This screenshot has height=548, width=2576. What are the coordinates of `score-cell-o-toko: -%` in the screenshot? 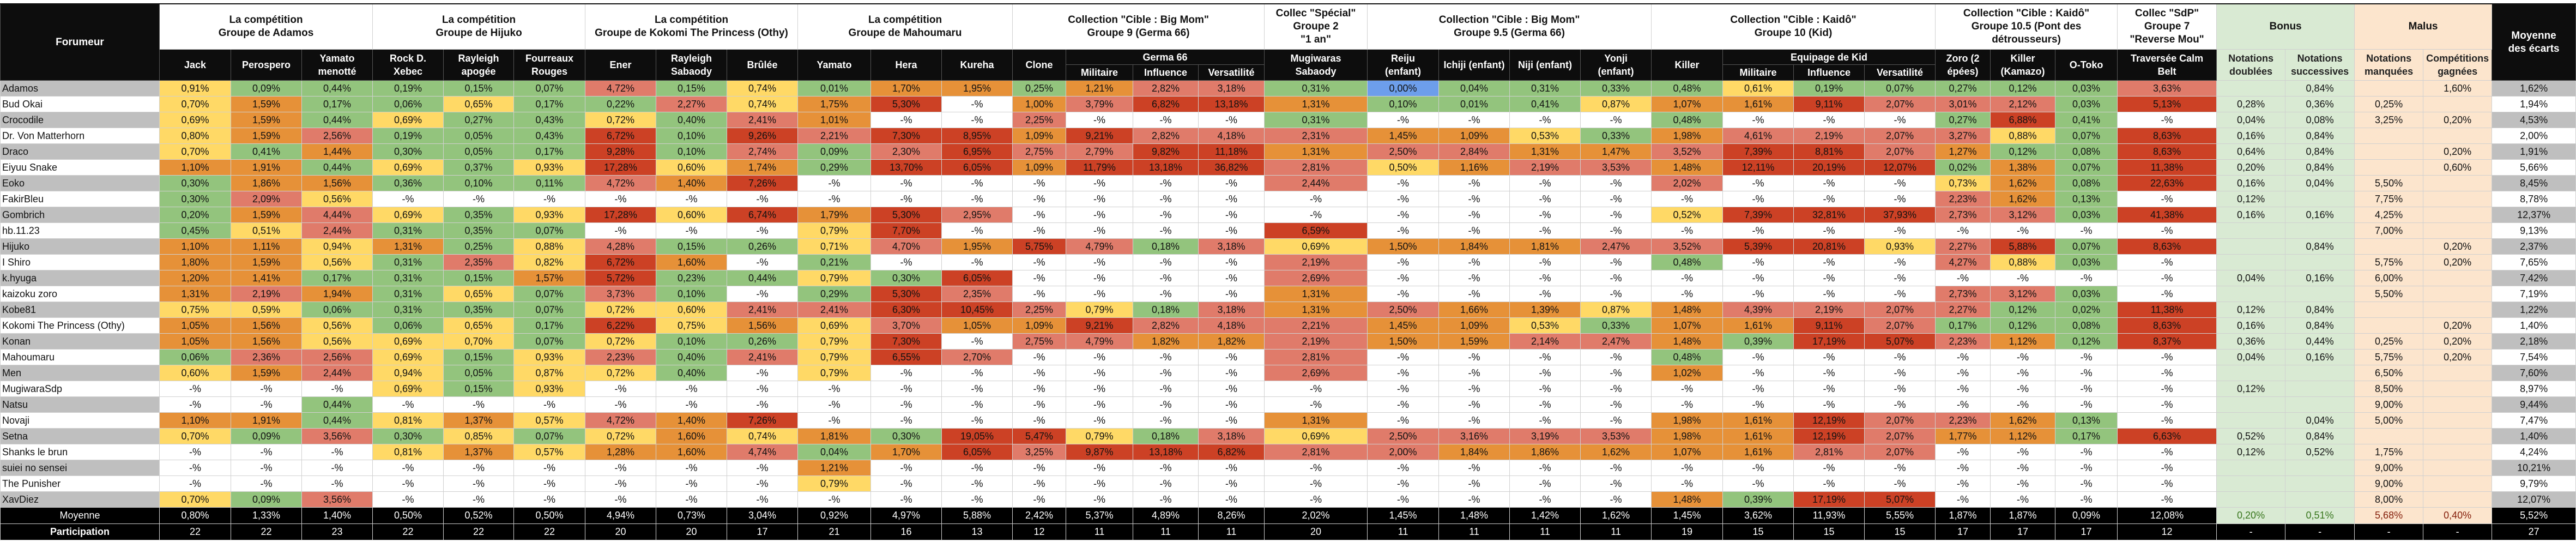 It's located at (2086, 483).